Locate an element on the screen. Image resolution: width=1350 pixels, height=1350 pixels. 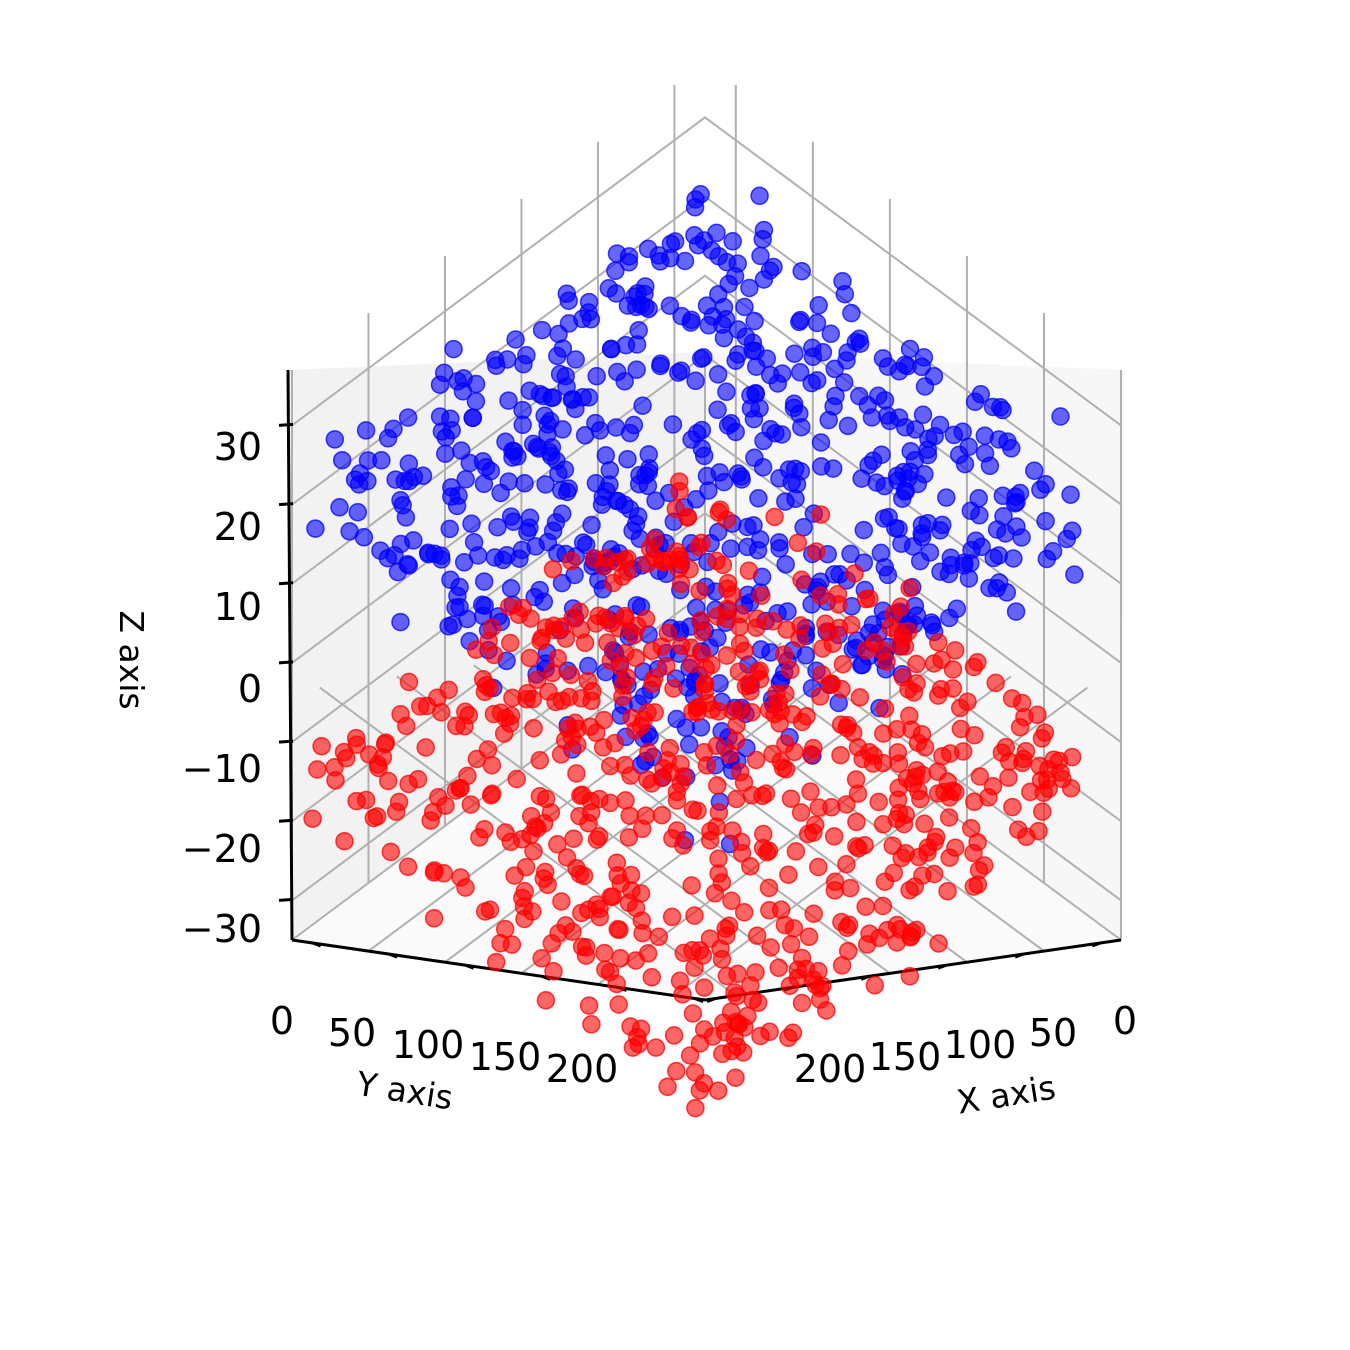
y-tick is located at coordinates (699, 1000).